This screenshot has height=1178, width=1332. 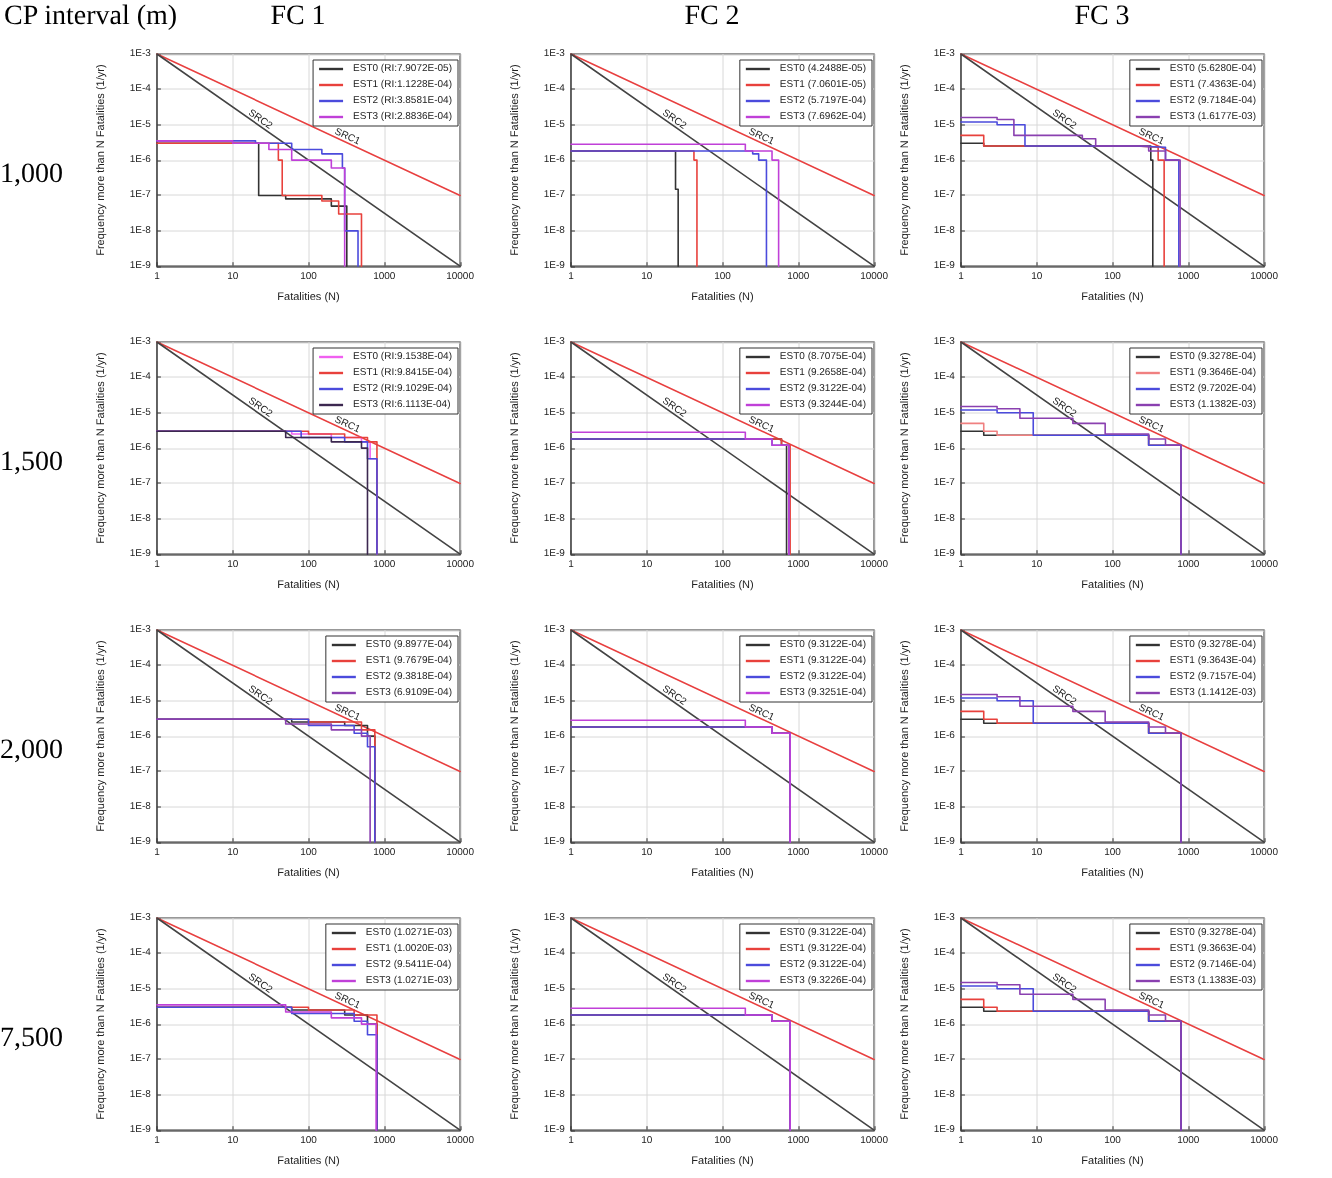 What do you see at coordinates (298, 17) in the screenshot?
I see `chart-title: FC 1` at bounding box center [298, 17].